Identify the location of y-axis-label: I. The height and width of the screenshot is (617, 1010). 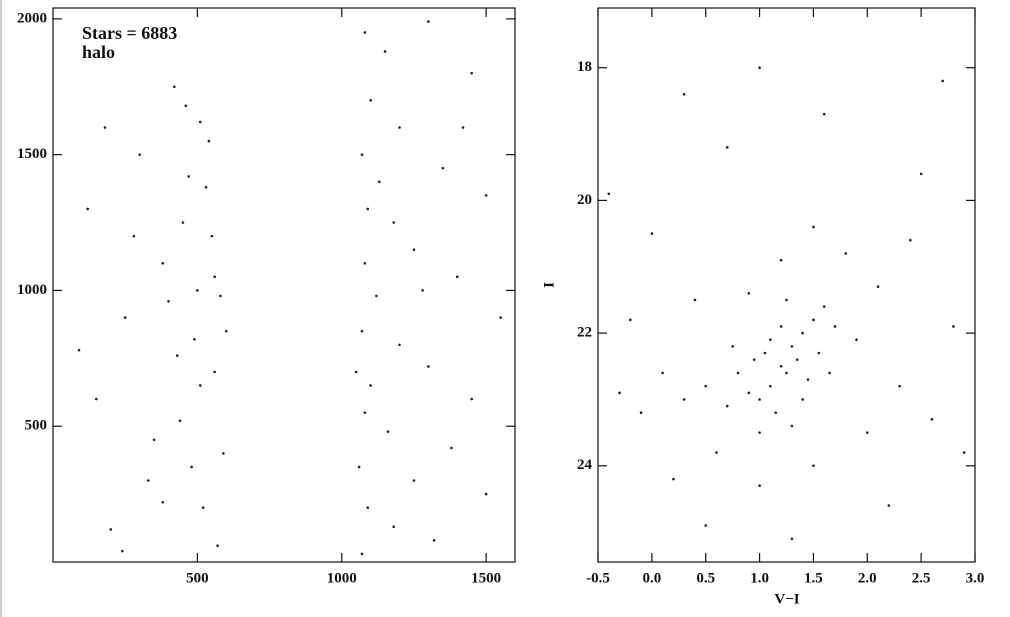
(549, 285).